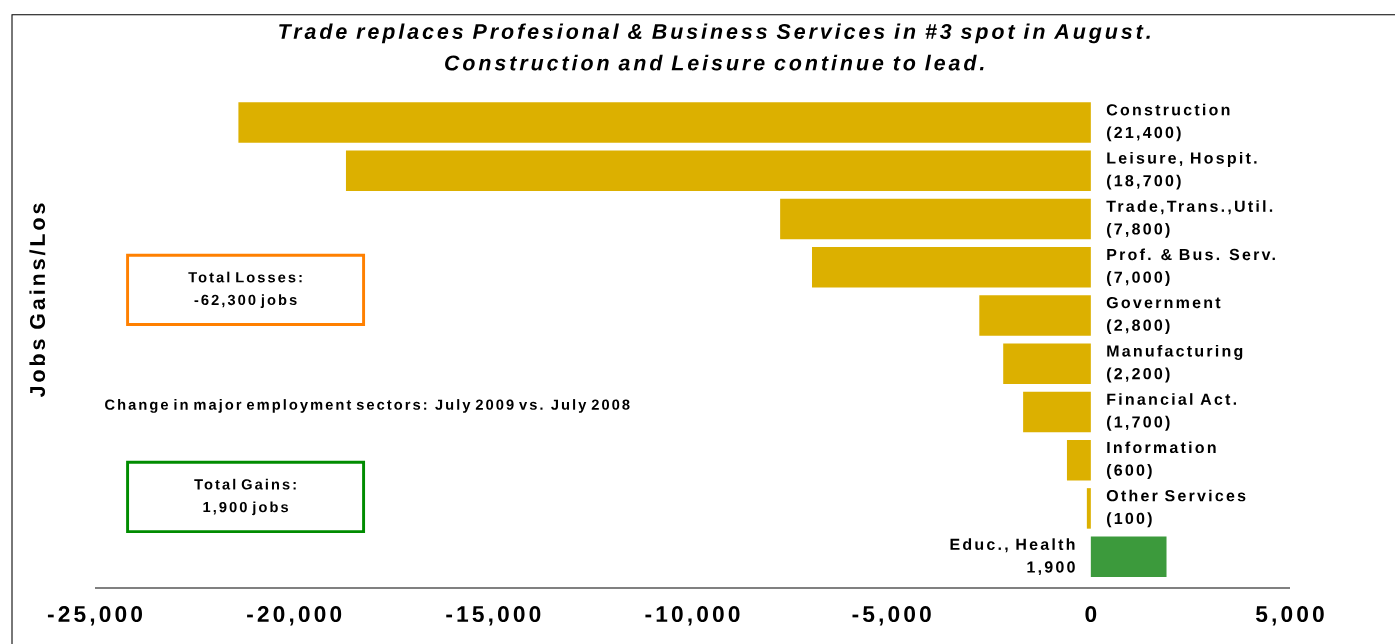 This screenshot has height=644, width=1395. I want to click on x-tick-label: -15,000, so click(493, 616).